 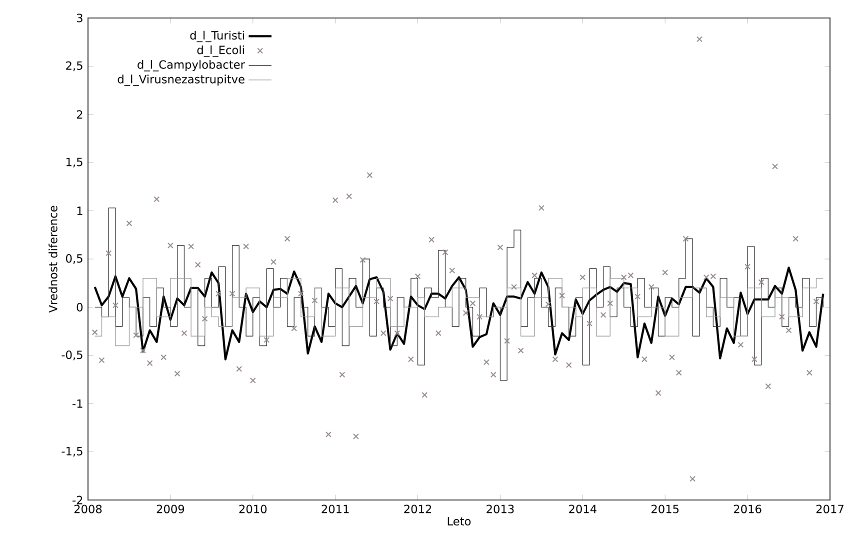 What do you see at coordinates (500, 509) in the screenshot?
I see `x-tick-label: 2013` at bounding box center [500, 509].